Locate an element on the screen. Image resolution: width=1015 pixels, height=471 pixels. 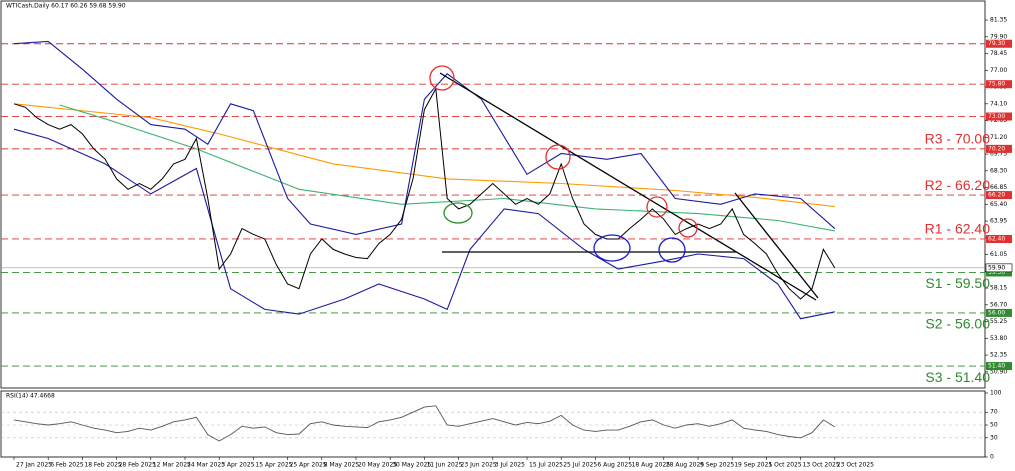
current-price-box is located at coordinates (999, 268).